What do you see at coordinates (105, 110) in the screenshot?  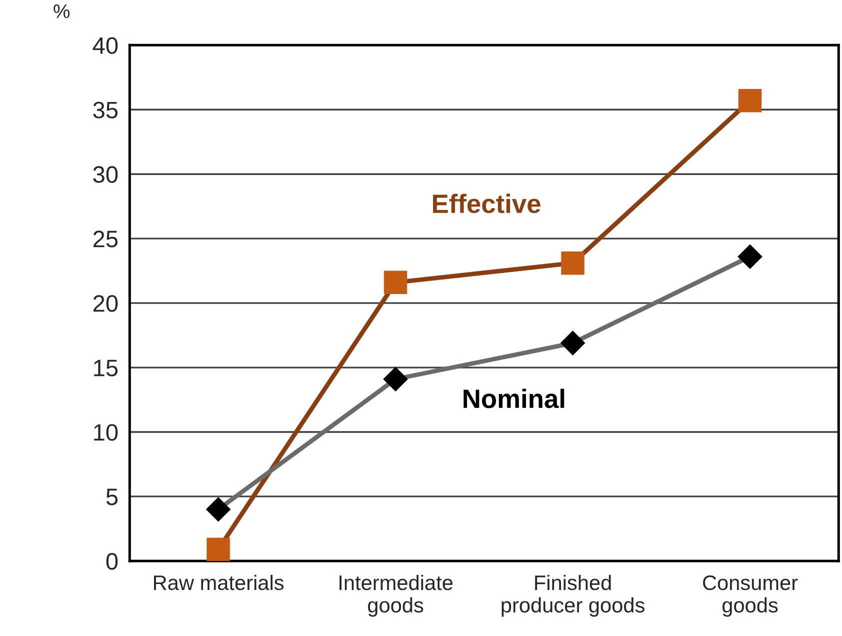 I see `y-tick-label: 35` at bounding box center [105, 110].